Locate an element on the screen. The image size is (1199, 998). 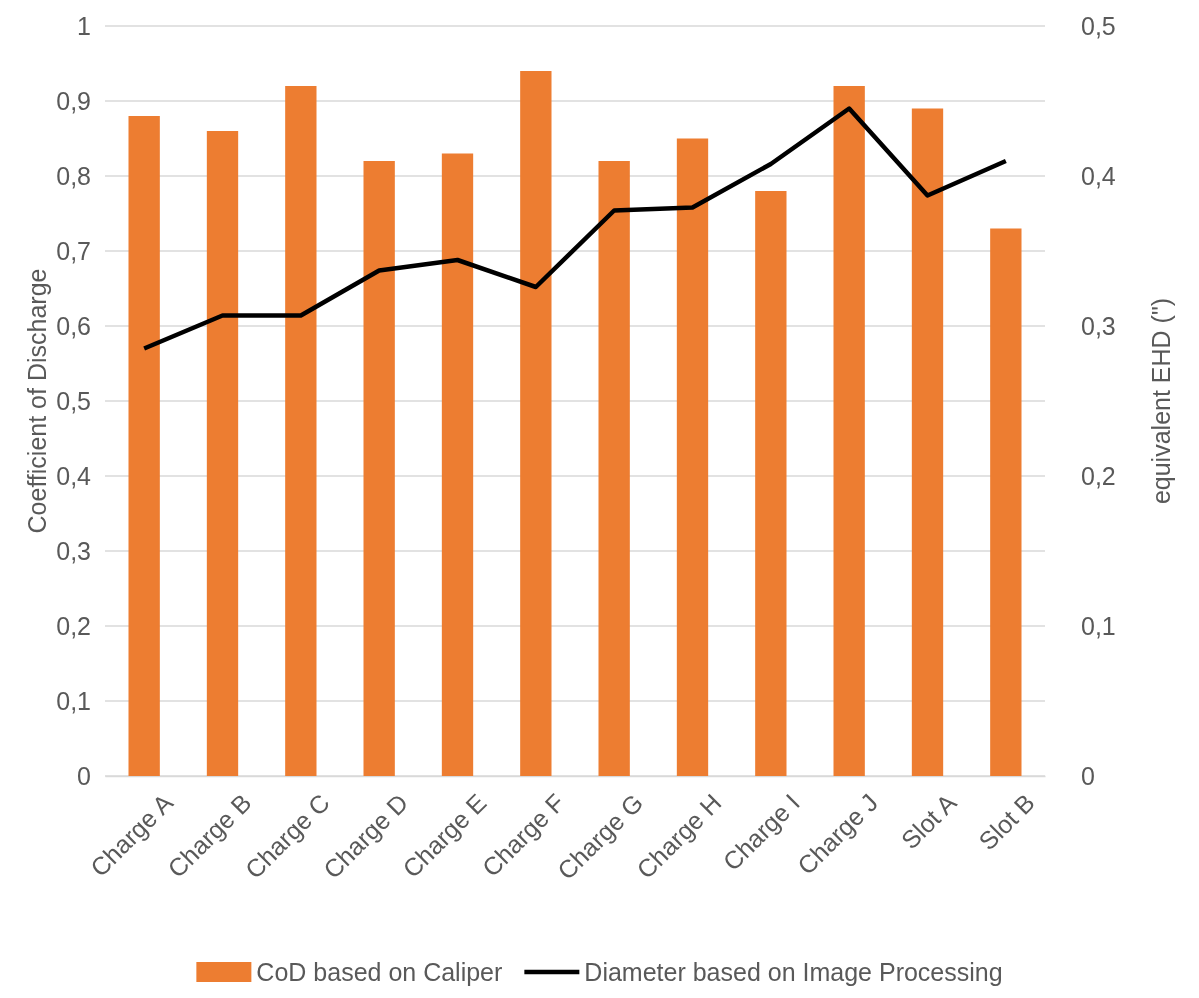
y2-tick-label: 0,4 is located at coordinates (1098, 175).